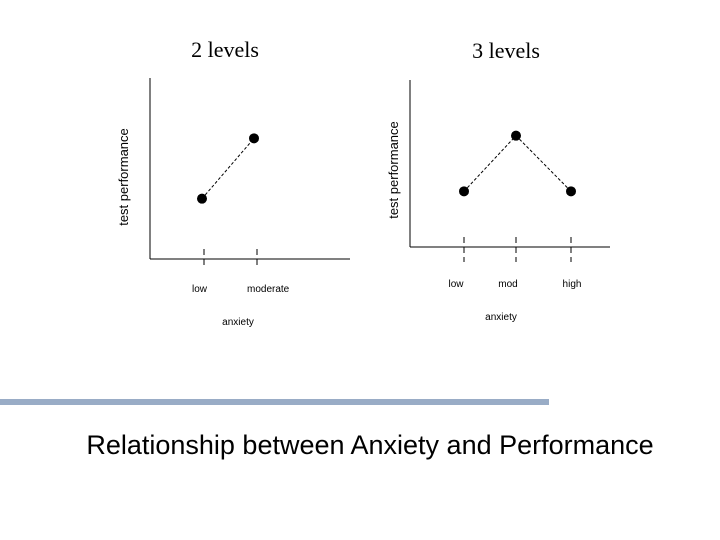 The height and width of the screenshot is (540, 720). What do you see at coordinates (225, 49) in the screenshot?
I see `chart-title: 2 levels` at bounding box center [225, 49].